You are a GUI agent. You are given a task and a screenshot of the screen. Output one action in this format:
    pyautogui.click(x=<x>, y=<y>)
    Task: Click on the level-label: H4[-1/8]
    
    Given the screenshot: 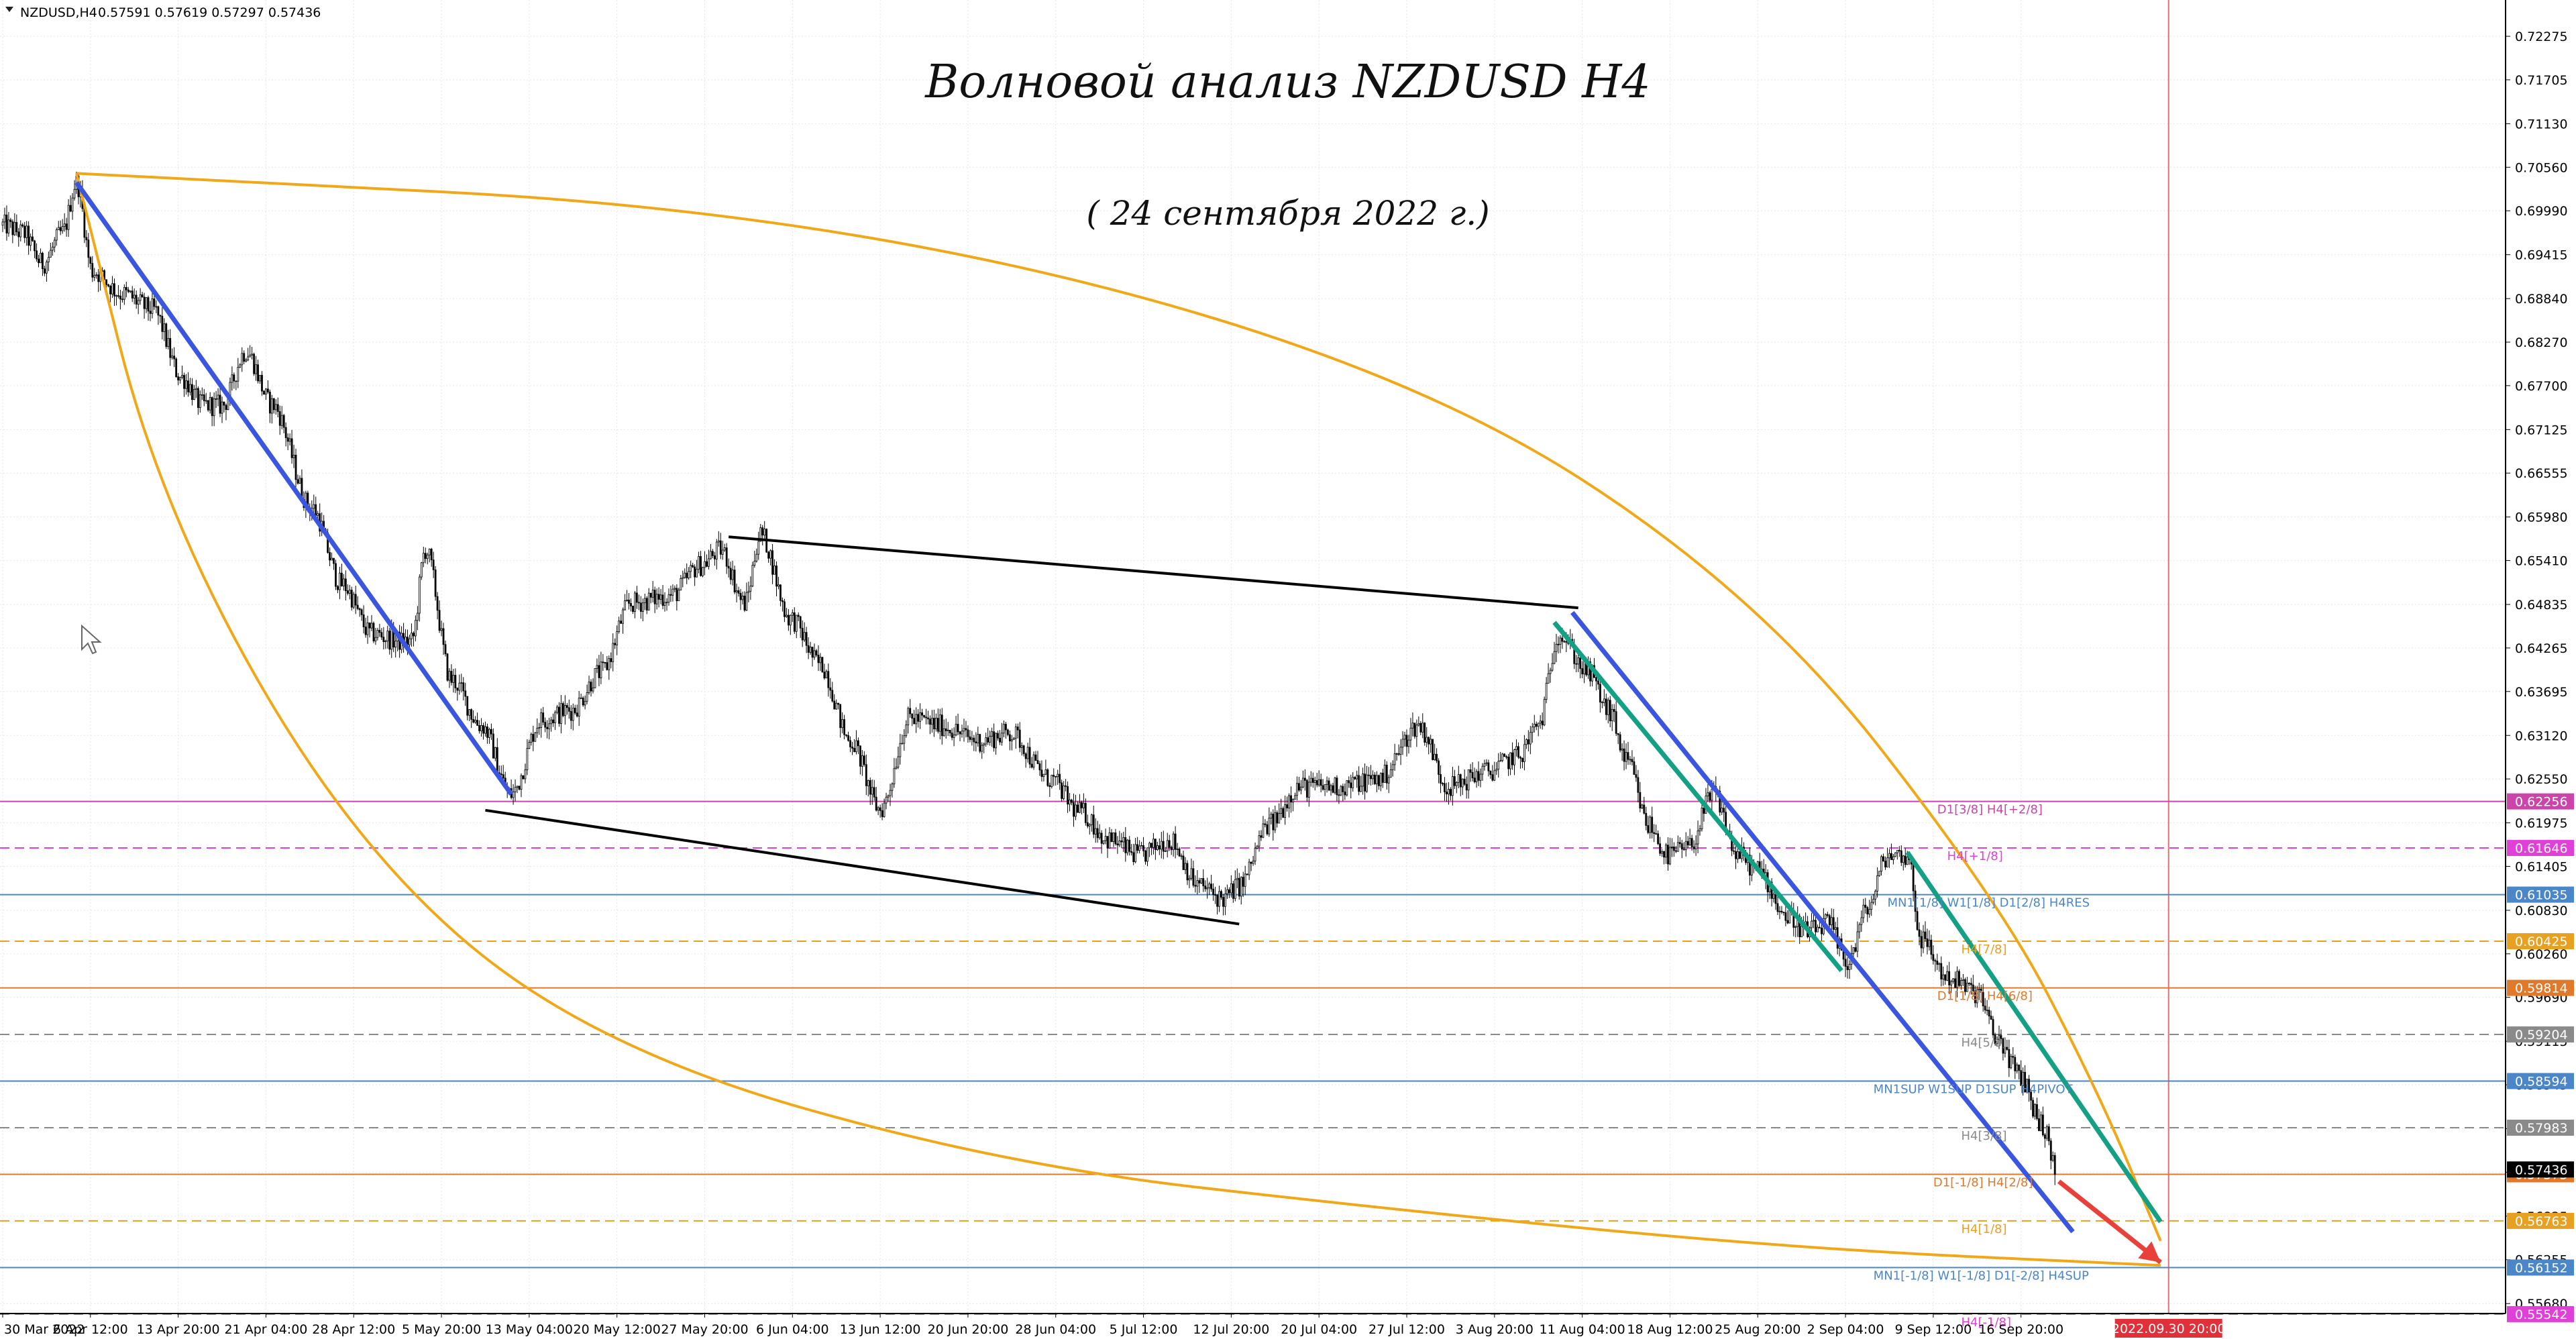 What is the action you would take?
    pyautogui.click(x=1986, y=1323)
    